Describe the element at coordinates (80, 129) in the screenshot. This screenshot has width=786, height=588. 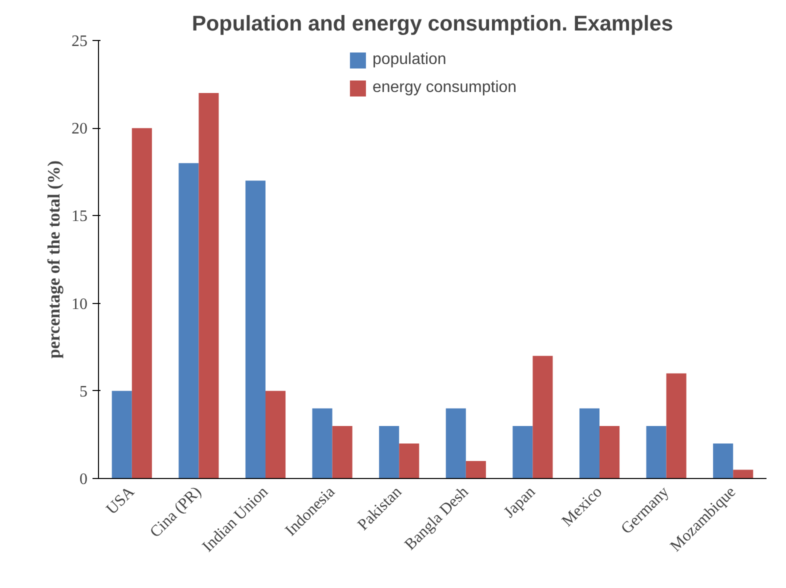
I see `y-tick-label: 20` at that location.